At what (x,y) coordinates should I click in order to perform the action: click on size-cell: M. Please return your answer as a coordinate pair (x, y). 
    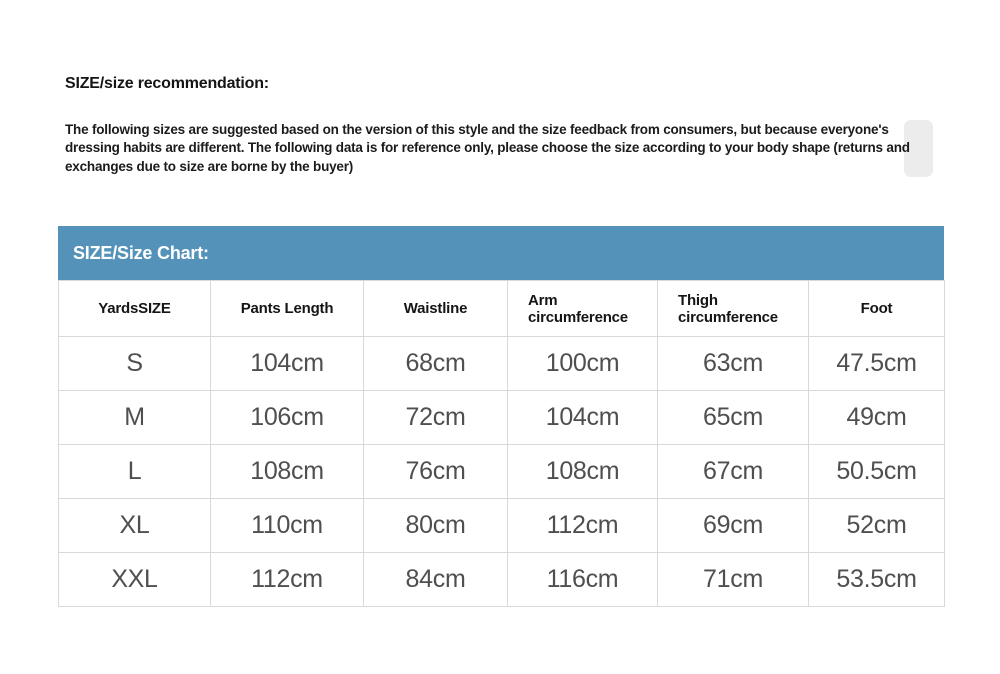
    Looking at the image, I should click on (134, 417).